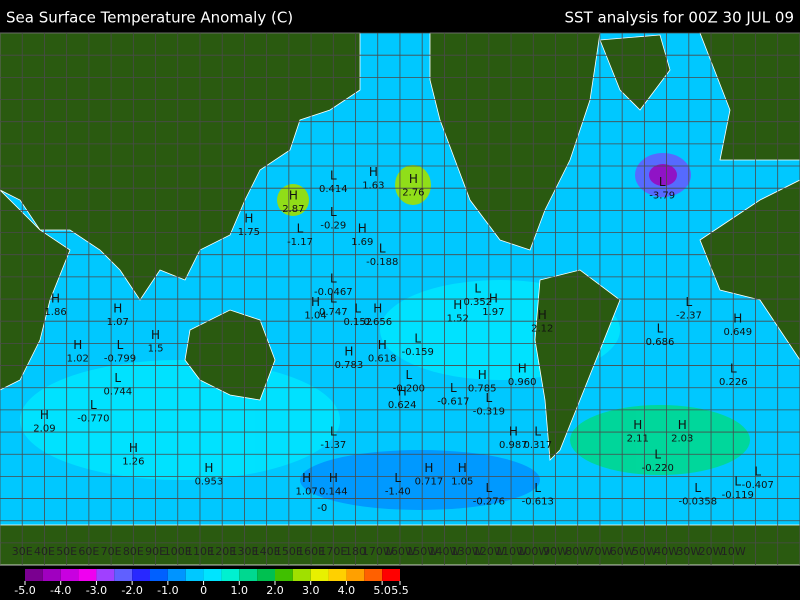 The width and height of the screenshot is (800, 600). Describe the element at coordinates (133, 454) in the screenshot. I see `anomaly-marker: H 1.26` at that location.